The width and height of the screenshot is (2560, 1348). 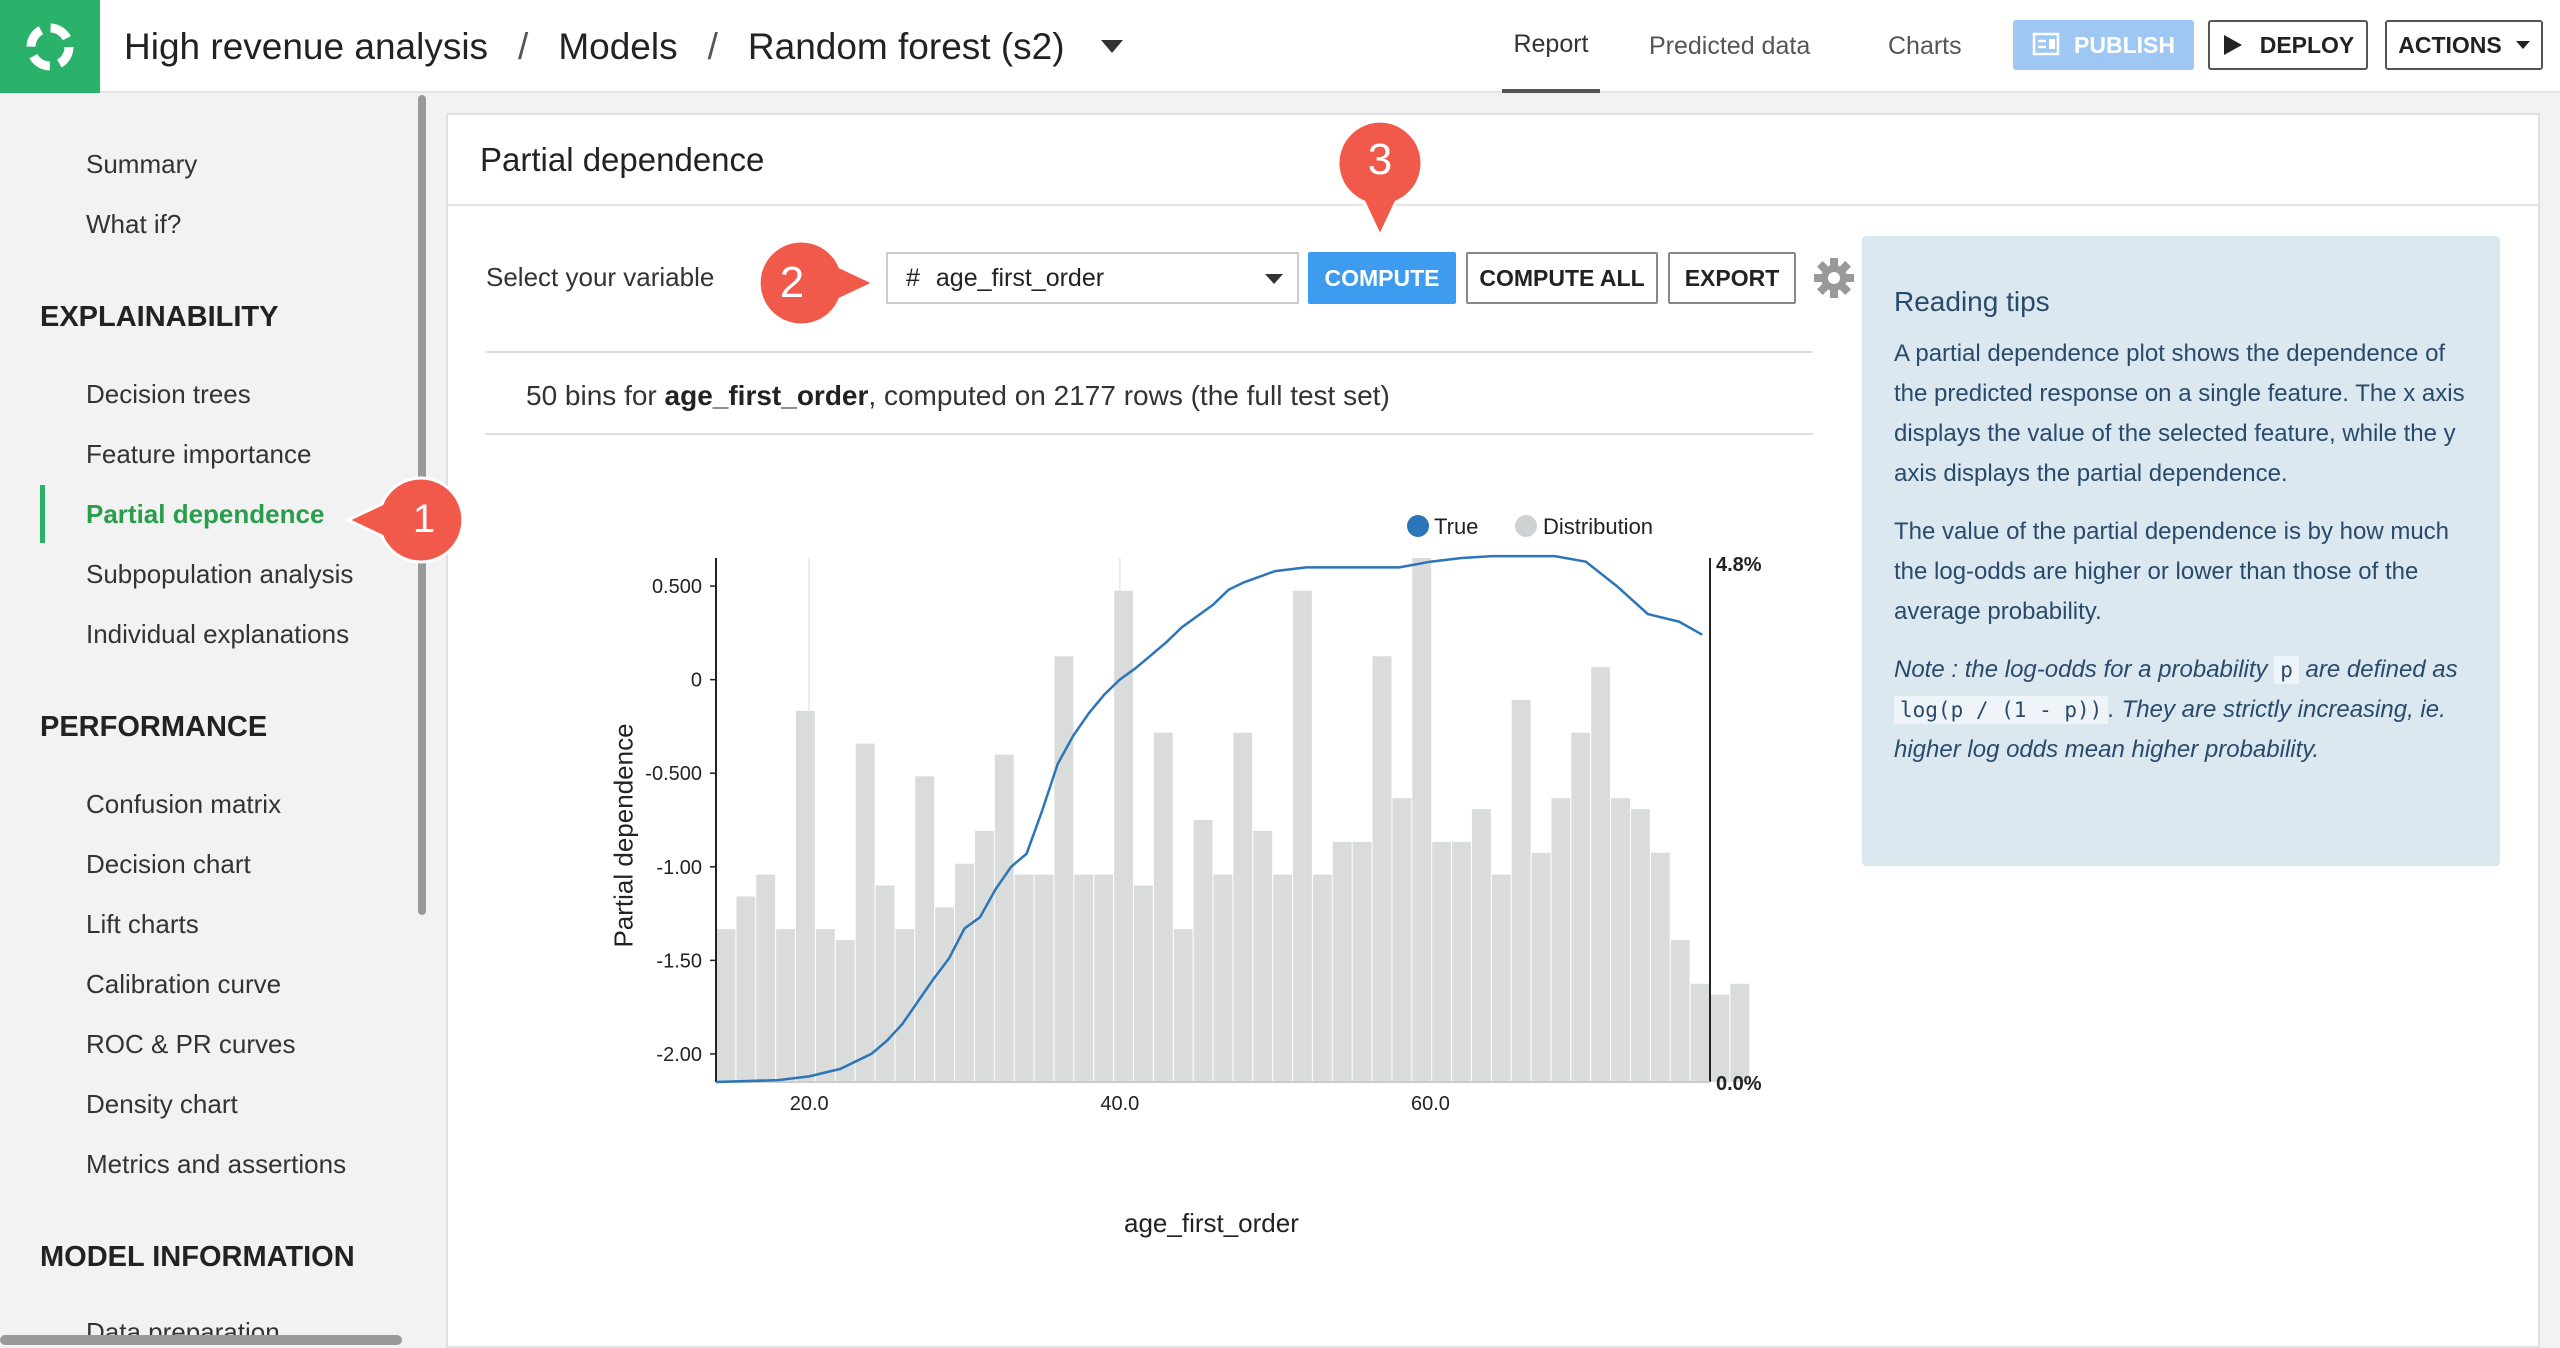 What do you see at coordinates (2001, 710) in the screenshot?
I see `tips-note-formula: log(p / (1 - p))` at bounding box center [2001, 710].